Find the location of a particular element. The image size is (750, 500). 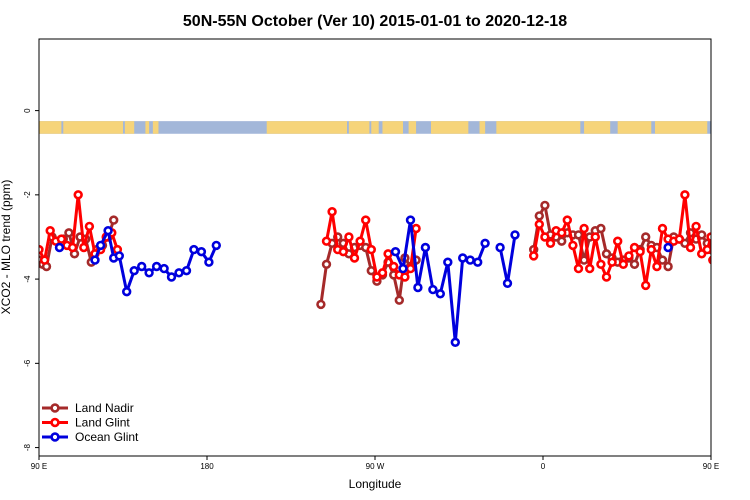

legend-item-land-glint: Land Glint is located at coordinates (86, 423).